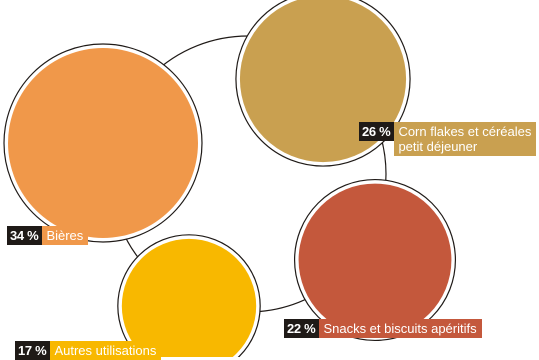 The width and height of the screenshot is (539, 360). What do you see at coordinates (375, 260) in the screenshot?
I see `bubble-snacks` at bounding box center [375, 260].